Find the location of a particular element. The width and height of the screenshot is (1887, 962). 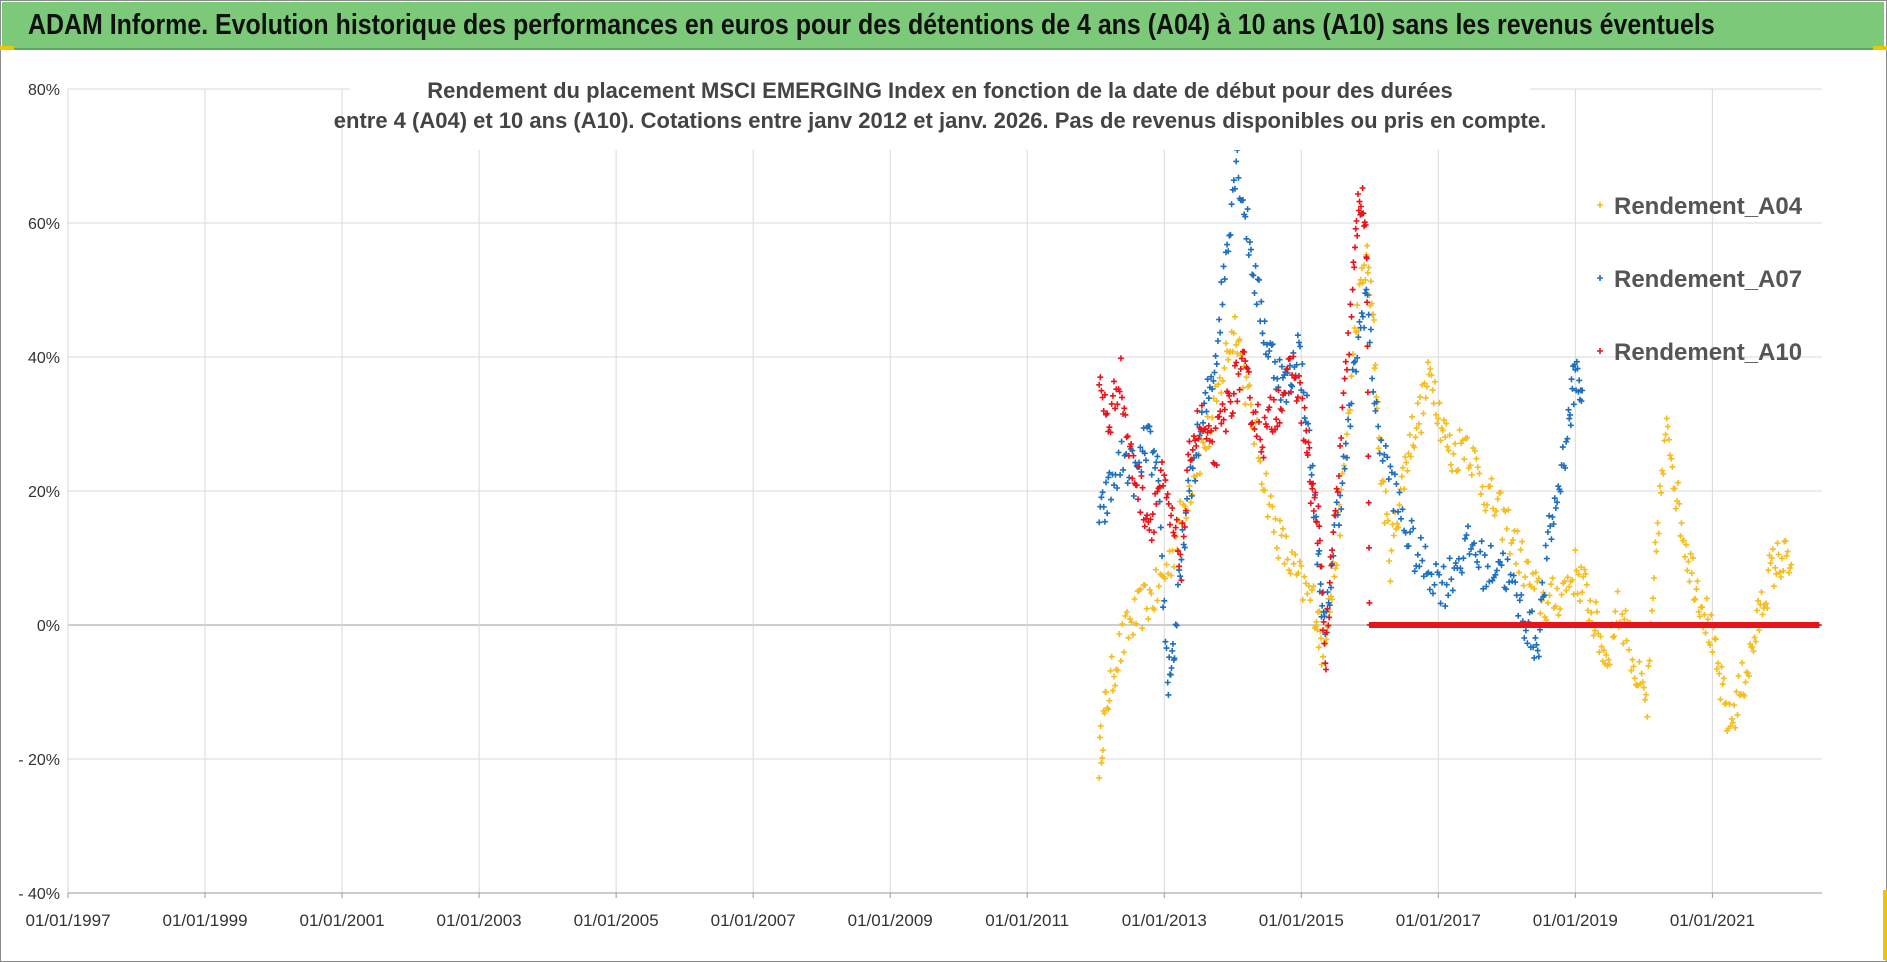

chart-legend: Rendement_A04 Rendement_A07 Rendement_A10 is located at coordinates (1700, 279).